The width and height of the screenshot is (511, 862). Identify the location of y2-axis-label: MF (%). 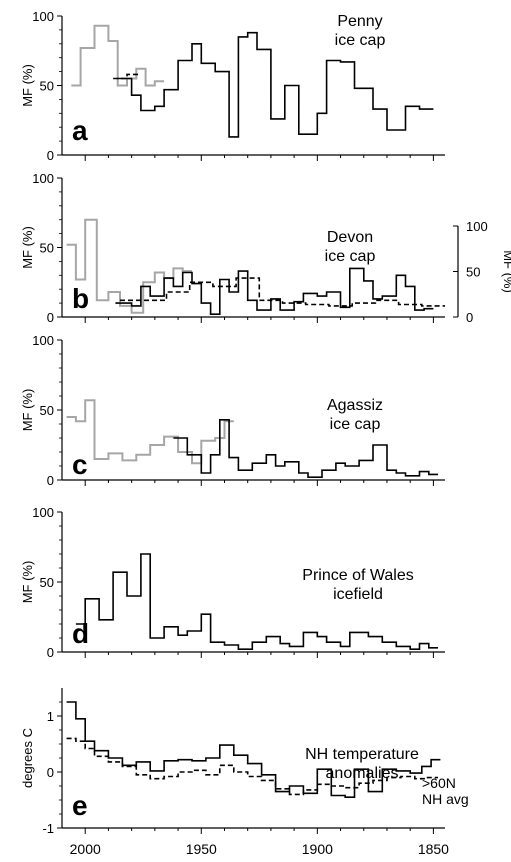
(506, 271).